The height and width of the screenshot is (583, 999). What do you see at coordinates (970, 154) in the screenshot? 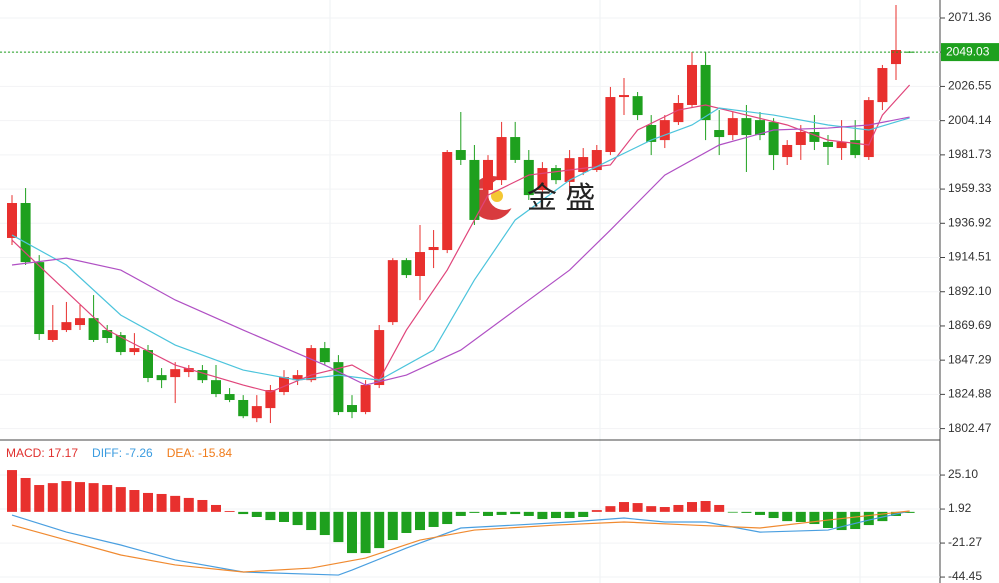
I see `y-tick-label: 1981.73` at bounding box center [970, 154].